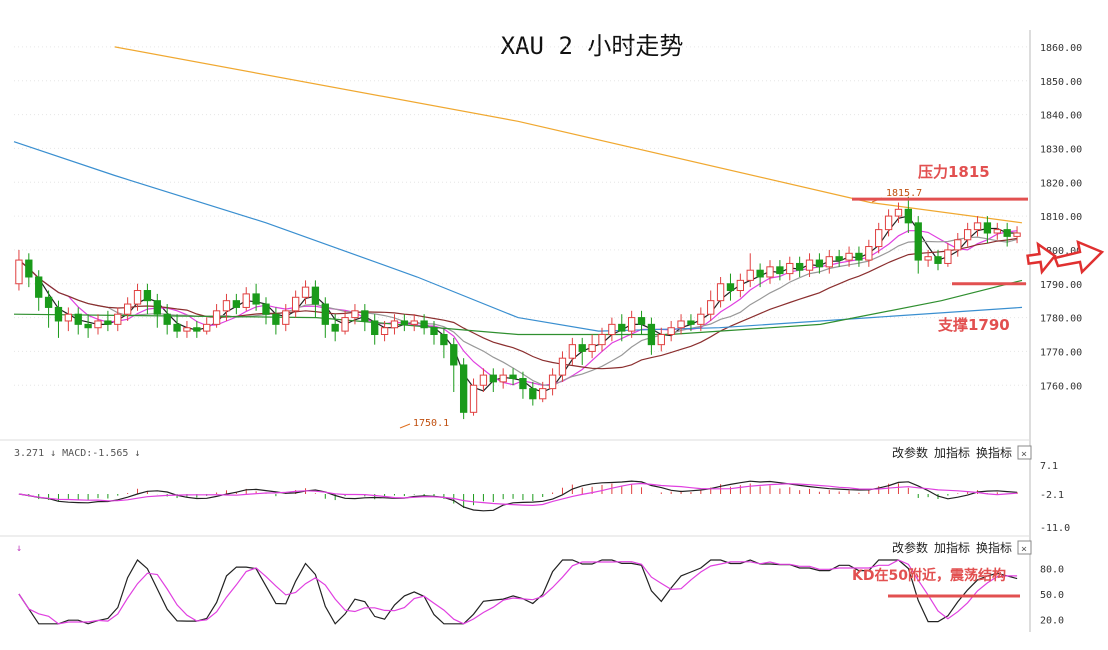  I want to click on kd-annotation: KD在50附近，震荡结构, so click(929, 575).